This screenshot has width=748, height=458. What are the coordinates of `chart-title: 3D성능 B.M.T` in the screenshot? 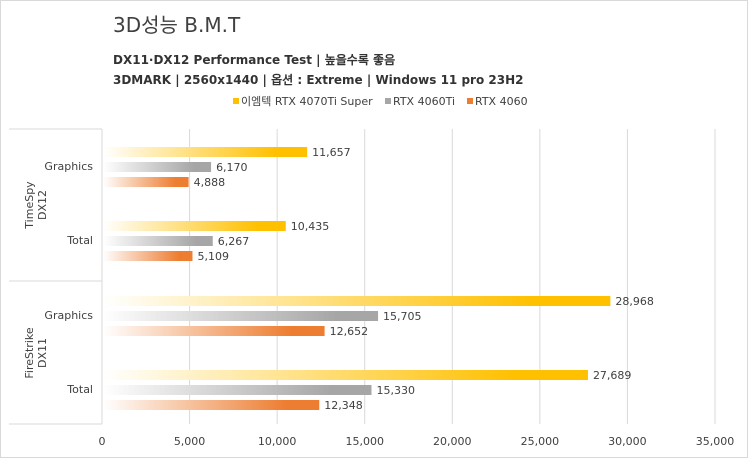 It's located at (177, 25).